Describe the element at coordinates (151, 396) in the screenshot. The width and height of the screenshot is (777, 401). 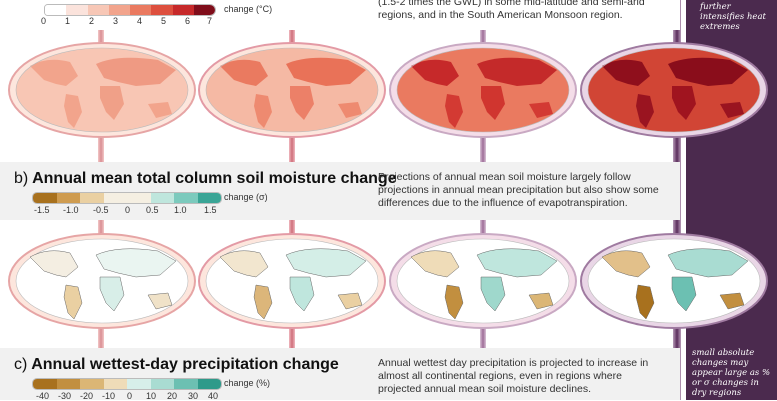
I see `tick: 10` at that location.